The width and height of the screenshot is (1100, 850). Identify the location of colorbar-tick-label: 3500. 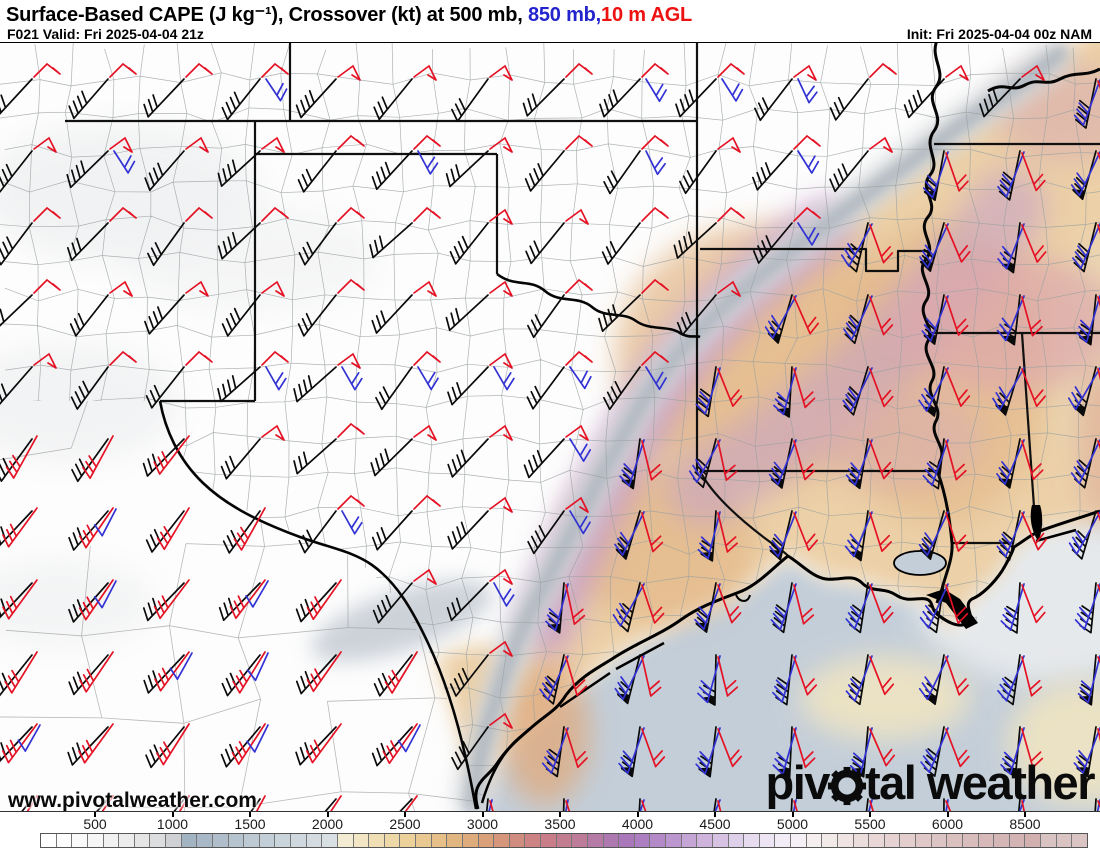
(560, 824).